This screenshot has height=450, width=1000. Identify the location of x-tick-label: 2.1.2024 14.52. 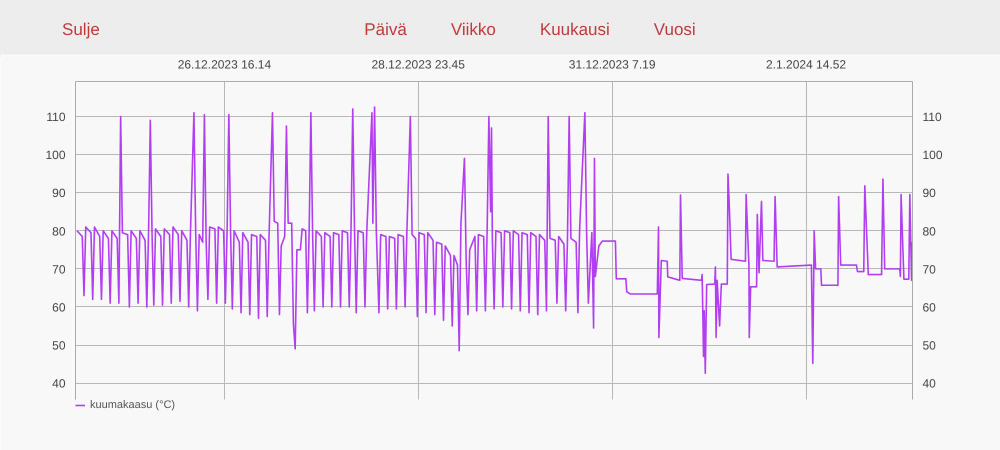
(806, 65).